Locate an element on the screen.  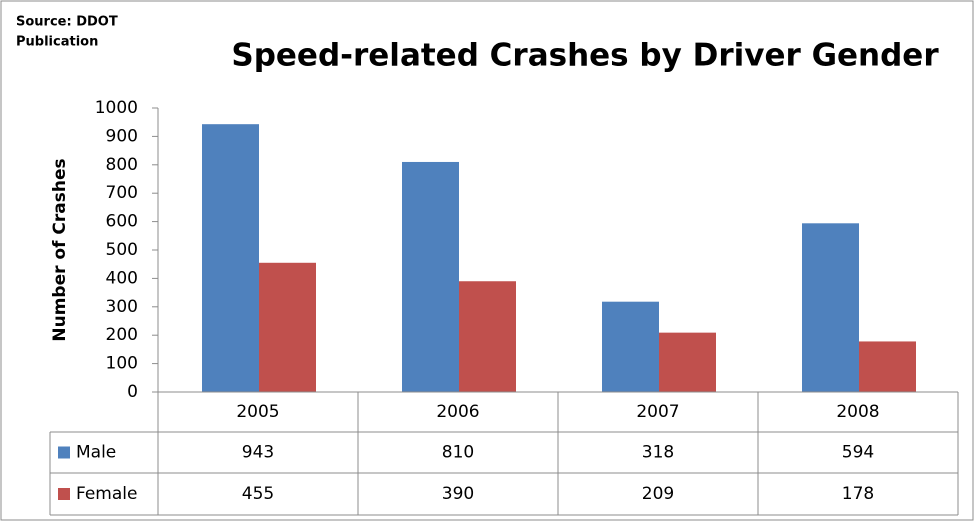
table-value: 810 is located at coordinates (458, 453).